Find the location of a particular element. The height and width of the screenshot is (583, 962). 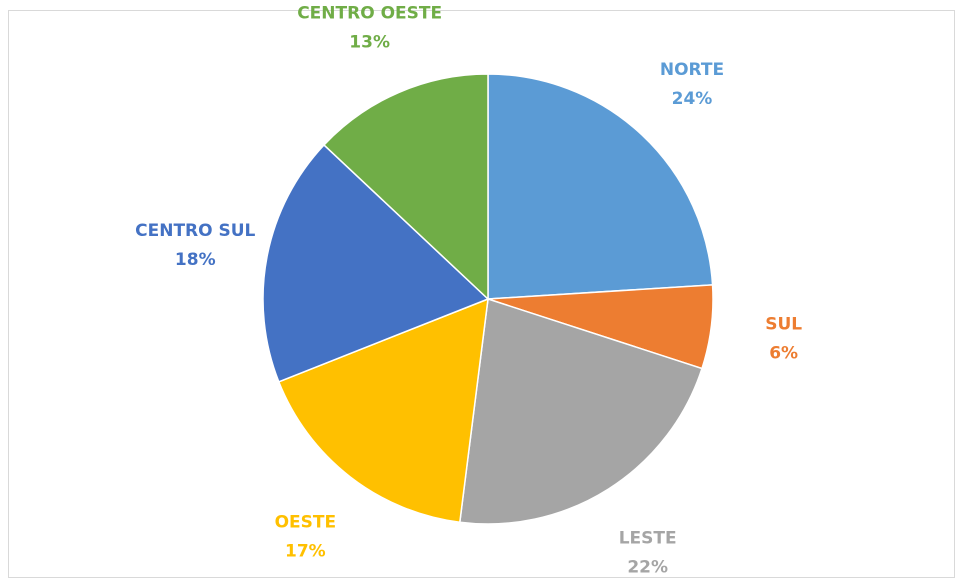

slice-label: CENTRO OESTE is located at coordinates (369, 14).